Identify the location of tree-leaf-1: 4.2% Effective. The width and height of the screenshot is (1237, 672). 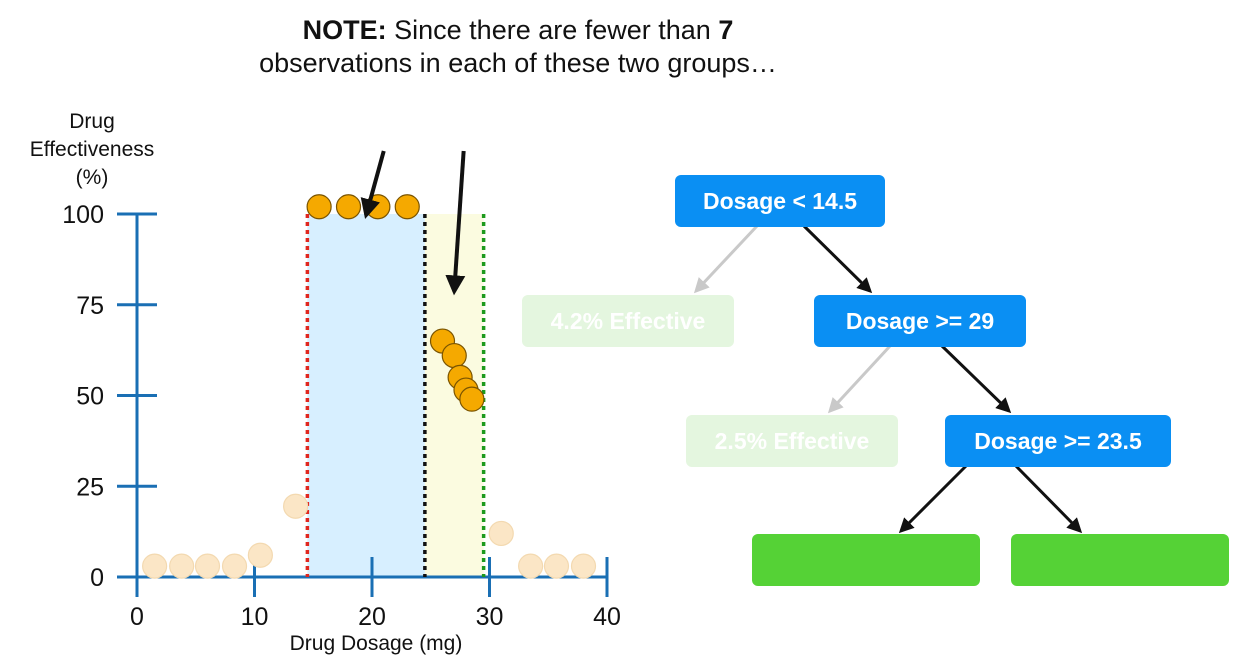
(628, 321).